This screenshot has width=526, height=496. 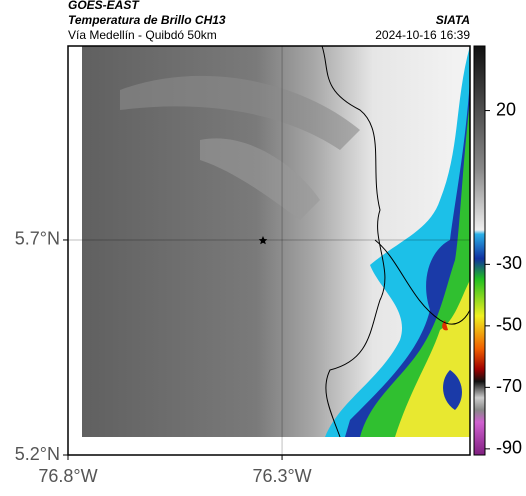 What do you see at coordinates (509, 325) in the screenshot?
I see `colorbar-tick-label: -50` at bounding box center [509, 325].